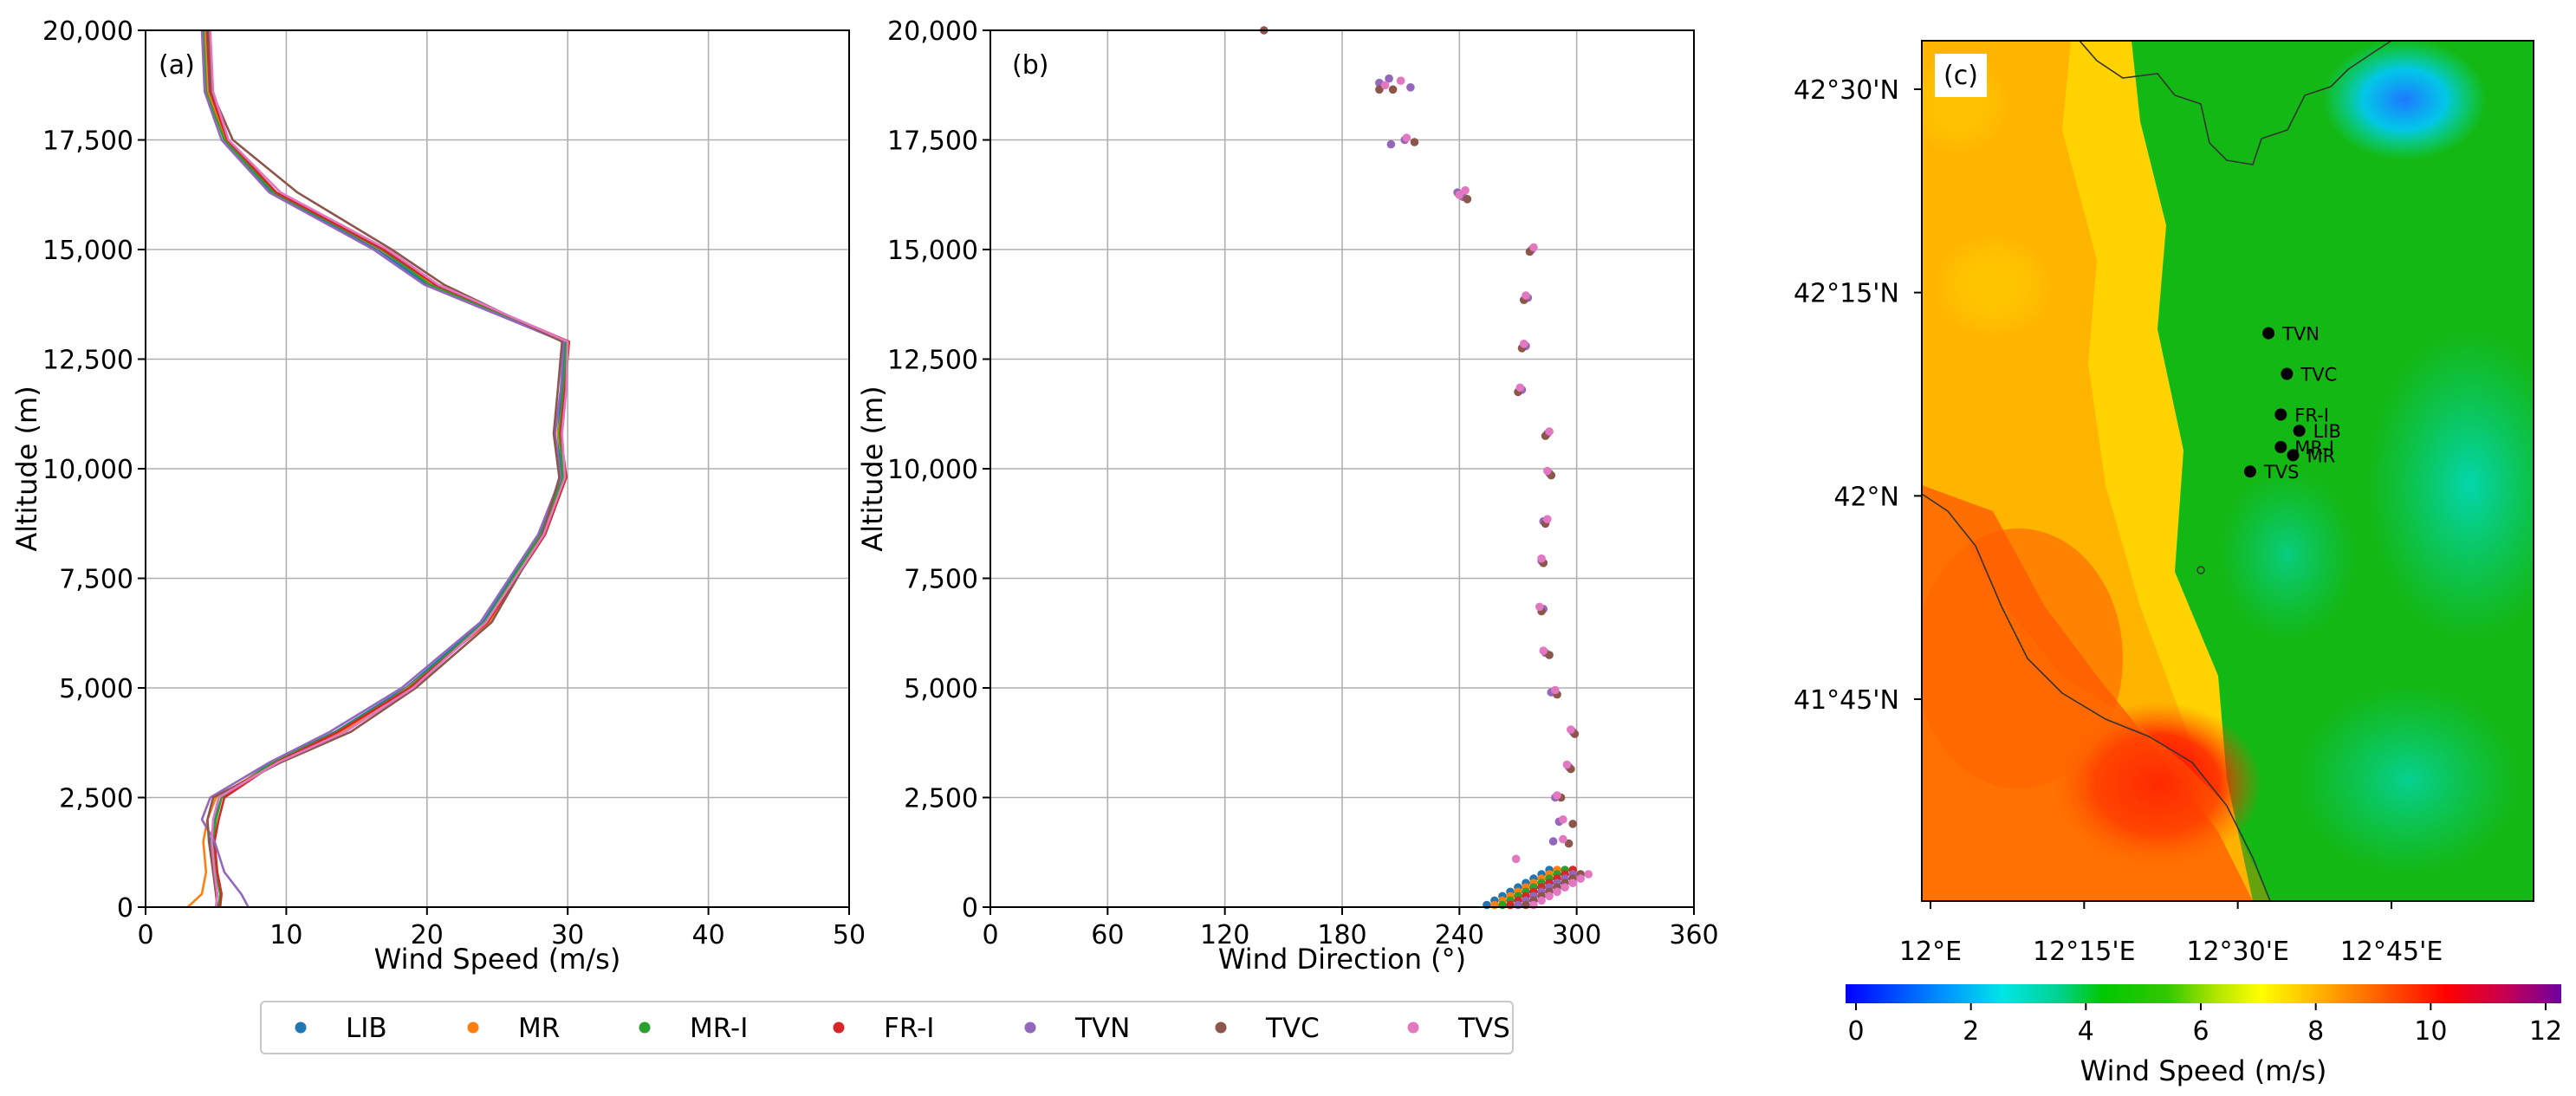 This screenshot has width=2576, height=1096. Describe the element at coordinates (2300, 334) in the screenshot. I see `site-label-tvn: TVN` at that location.